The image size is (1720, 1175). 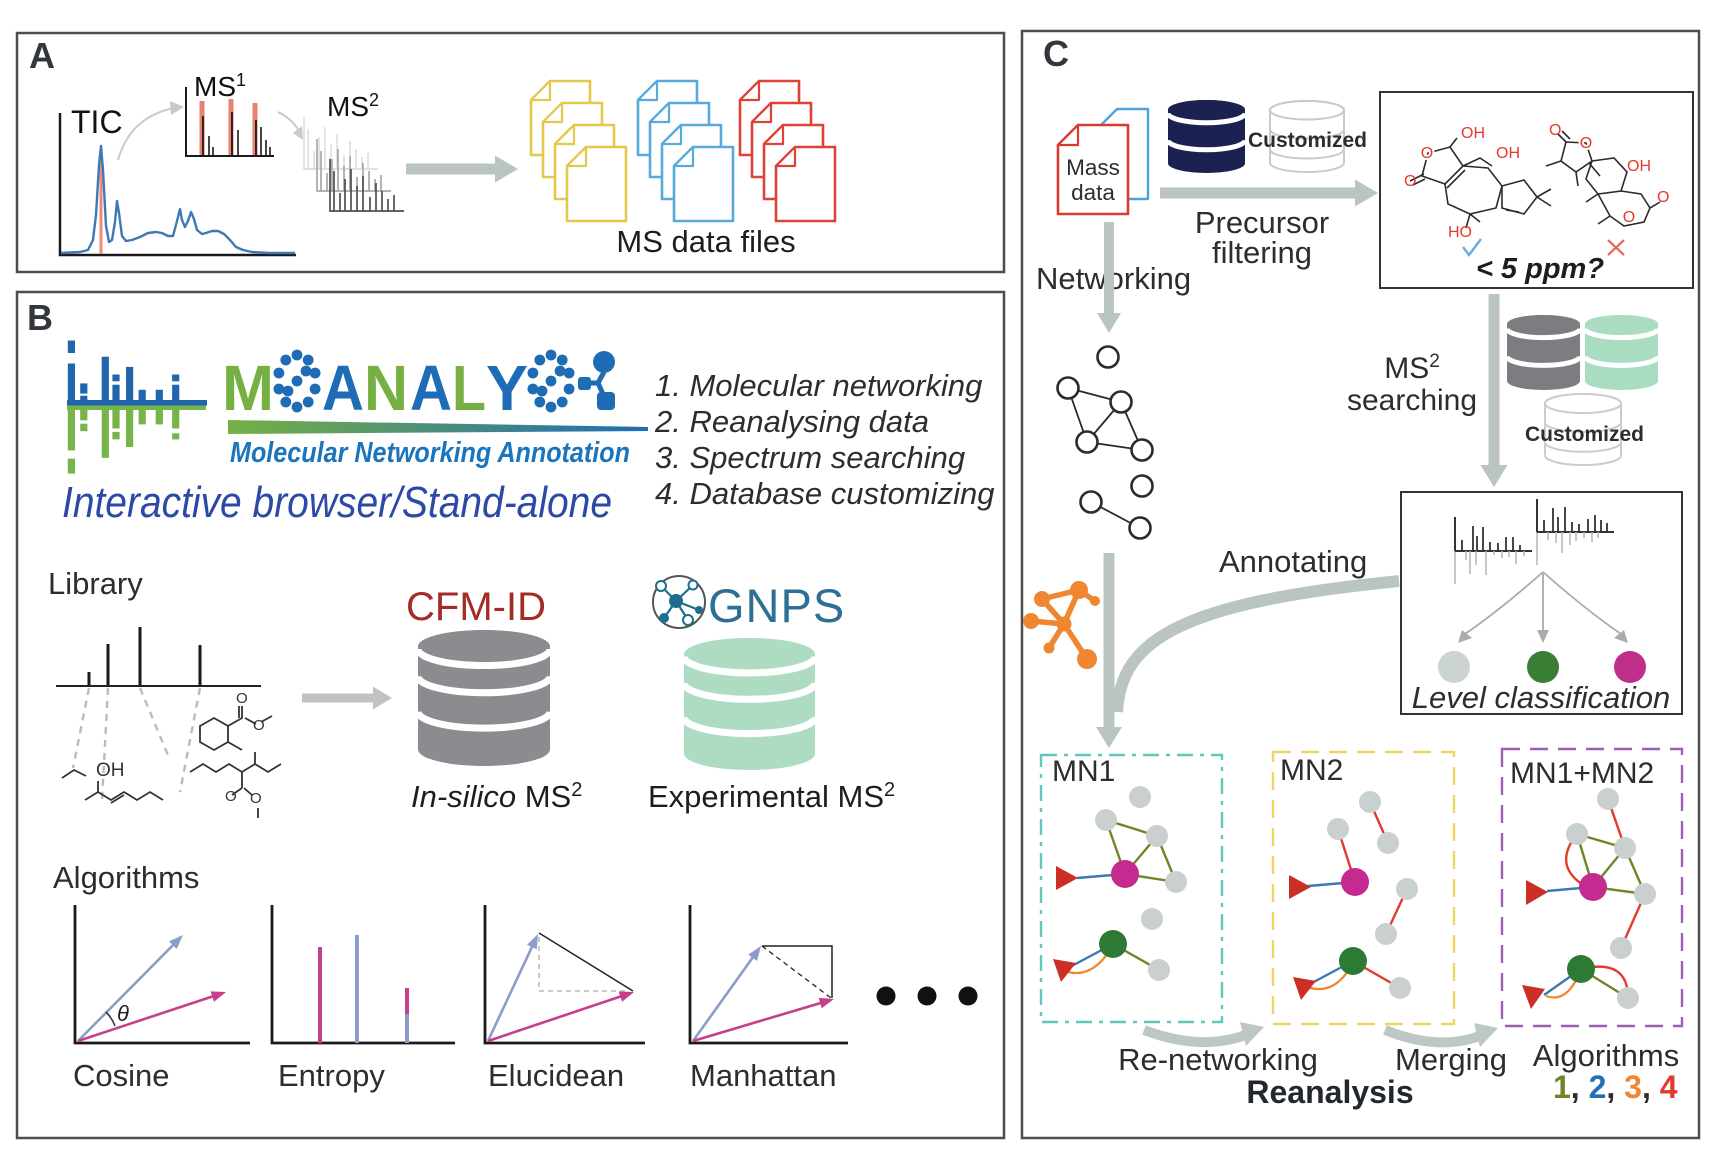 What do you see at coordinates (331, 1075) in the screenshot?
I see `svg-text: Entropy` at bounding box center [331, 1075].